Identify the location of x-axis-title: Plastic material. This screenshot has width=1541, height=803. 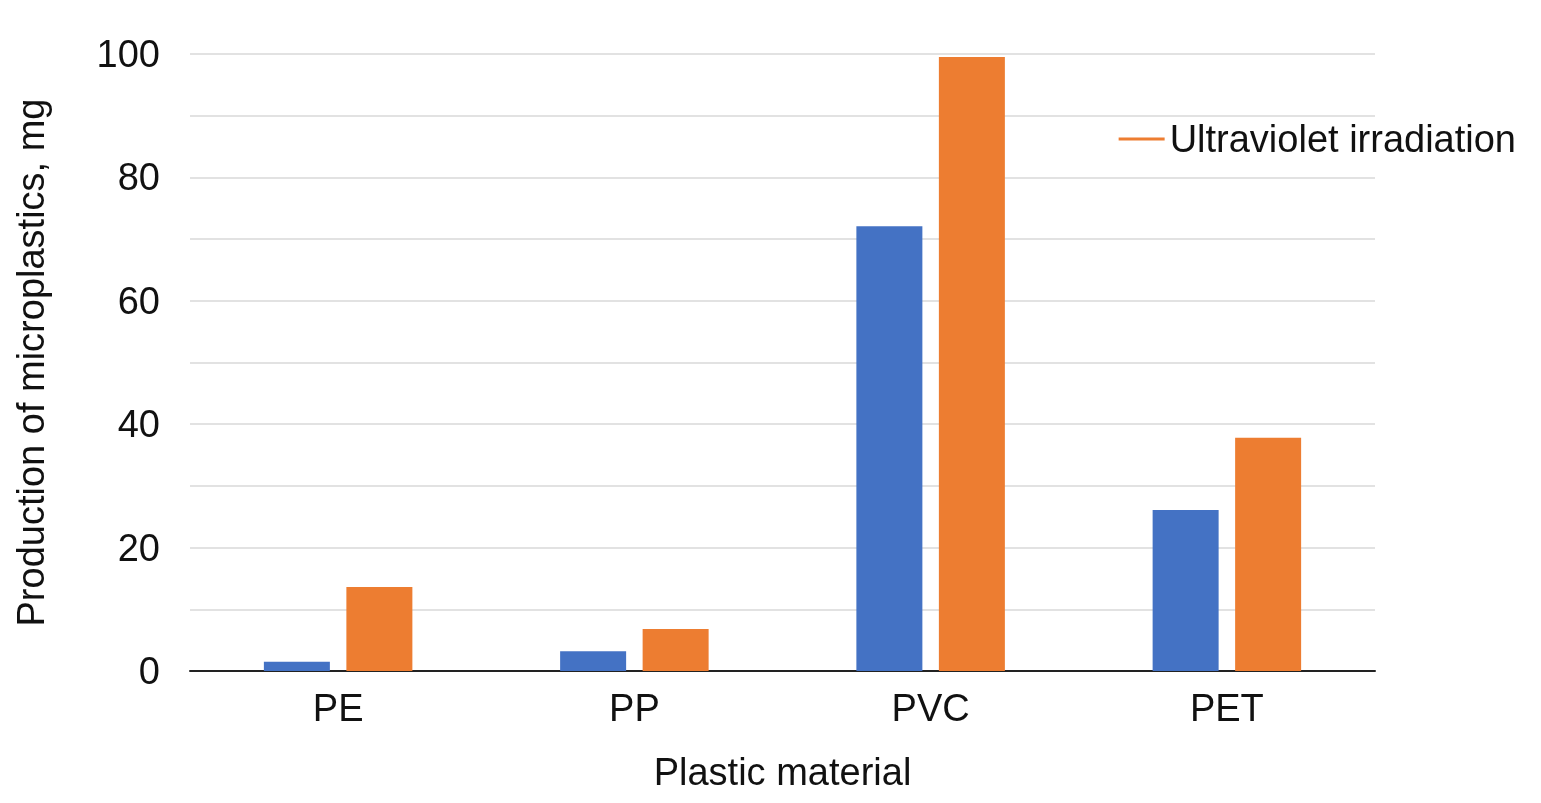
(782, 772).